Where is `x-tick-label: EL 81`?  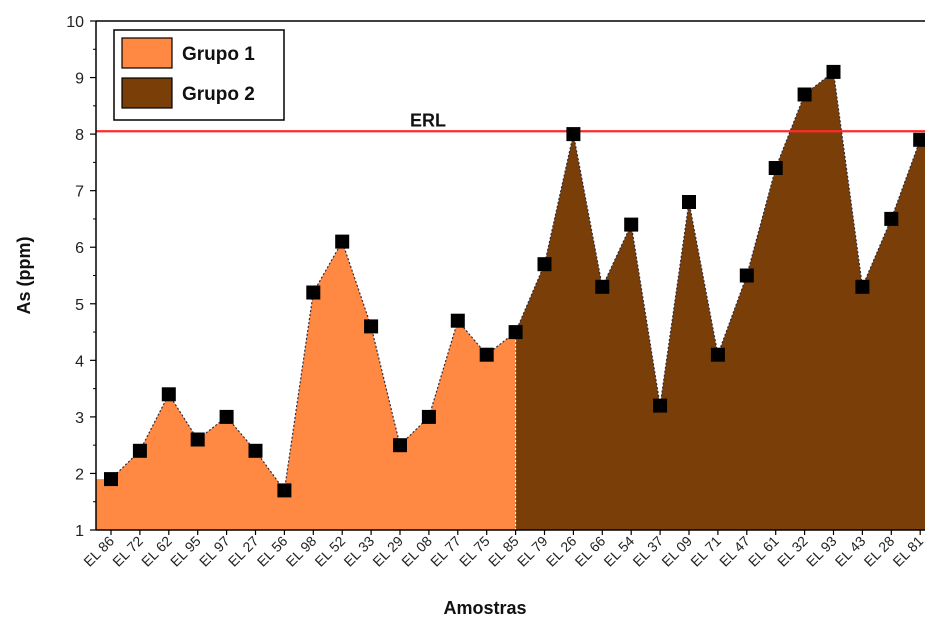 x-tick-label: EL 81 is located at coordinates (907, 551).